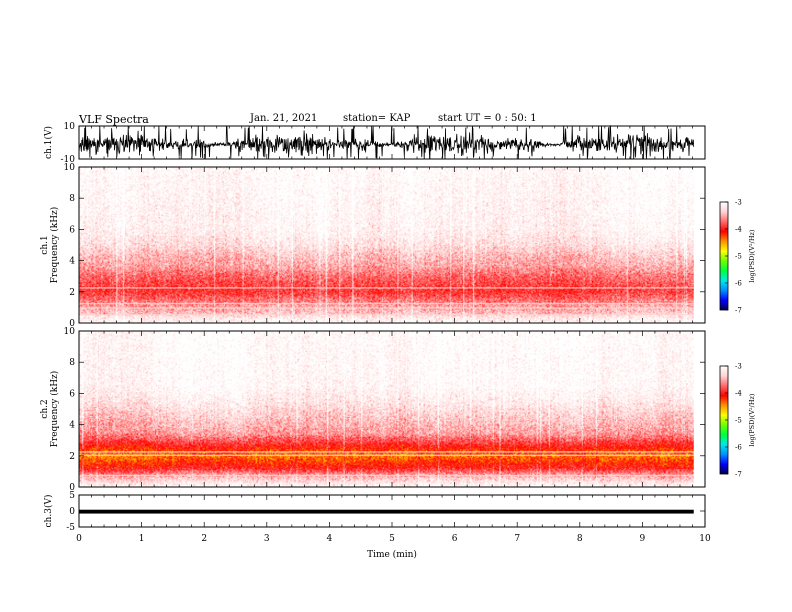 This screenshot has width=792, height=612. I want to click on y-axis-label: ch.1, so click(45, 244).